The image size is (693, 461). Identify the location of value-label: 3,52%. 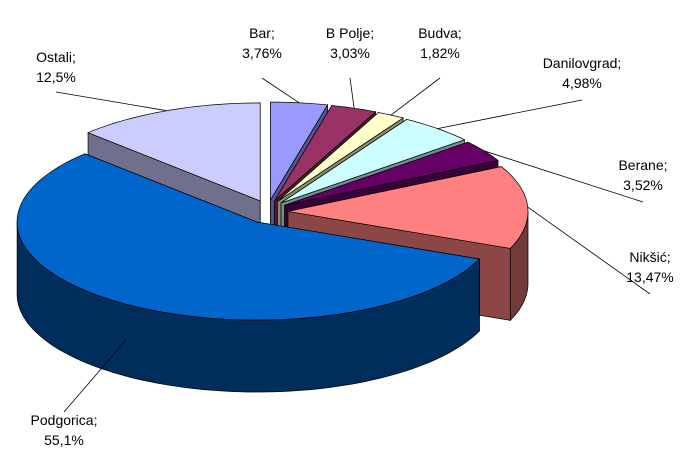
(643, 185).